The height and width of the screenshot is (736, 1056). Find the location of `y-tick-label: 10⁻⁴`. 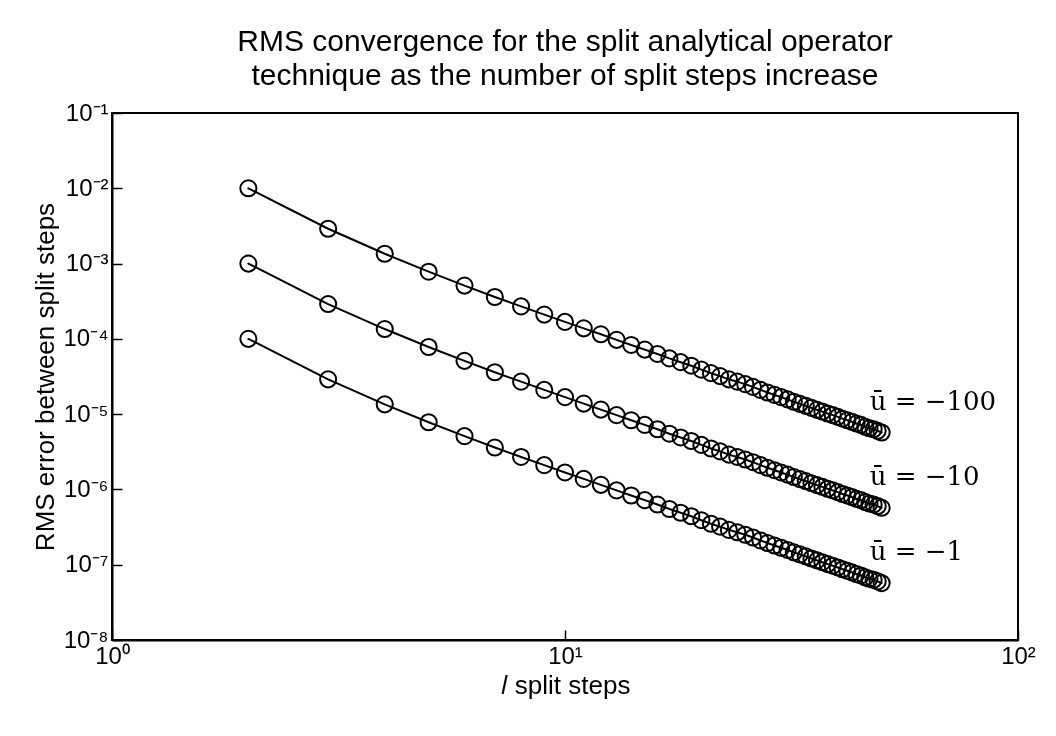

y-tick-label: 10⁻⁴ is located at coordinates (86, 338).